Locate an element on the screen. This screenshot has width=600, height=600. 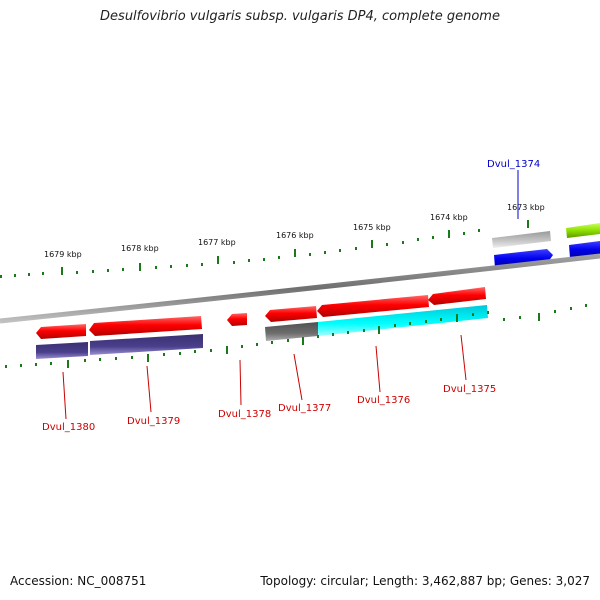
forward-strand-features is located at coordinates (546, 245).